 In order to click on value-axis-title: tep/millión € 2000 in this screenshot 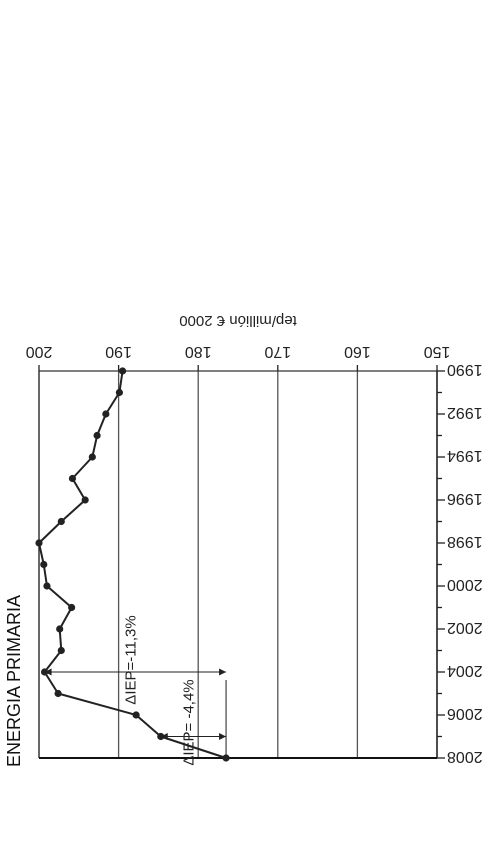, I will do `click(238, 320)`.